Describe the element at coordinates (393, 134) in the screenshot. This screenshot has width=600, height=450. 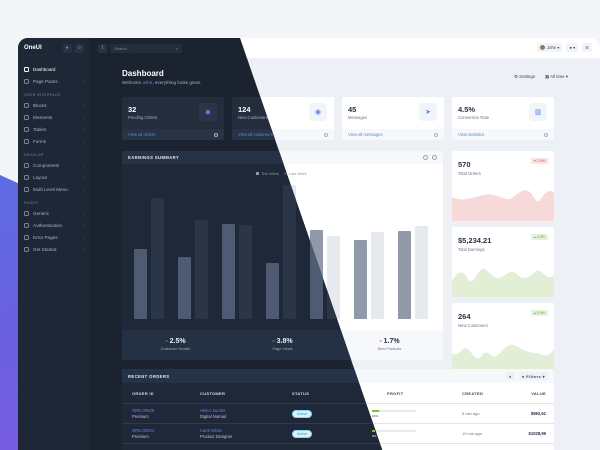
I see `view-all-messages-link: View all messages` at that location.